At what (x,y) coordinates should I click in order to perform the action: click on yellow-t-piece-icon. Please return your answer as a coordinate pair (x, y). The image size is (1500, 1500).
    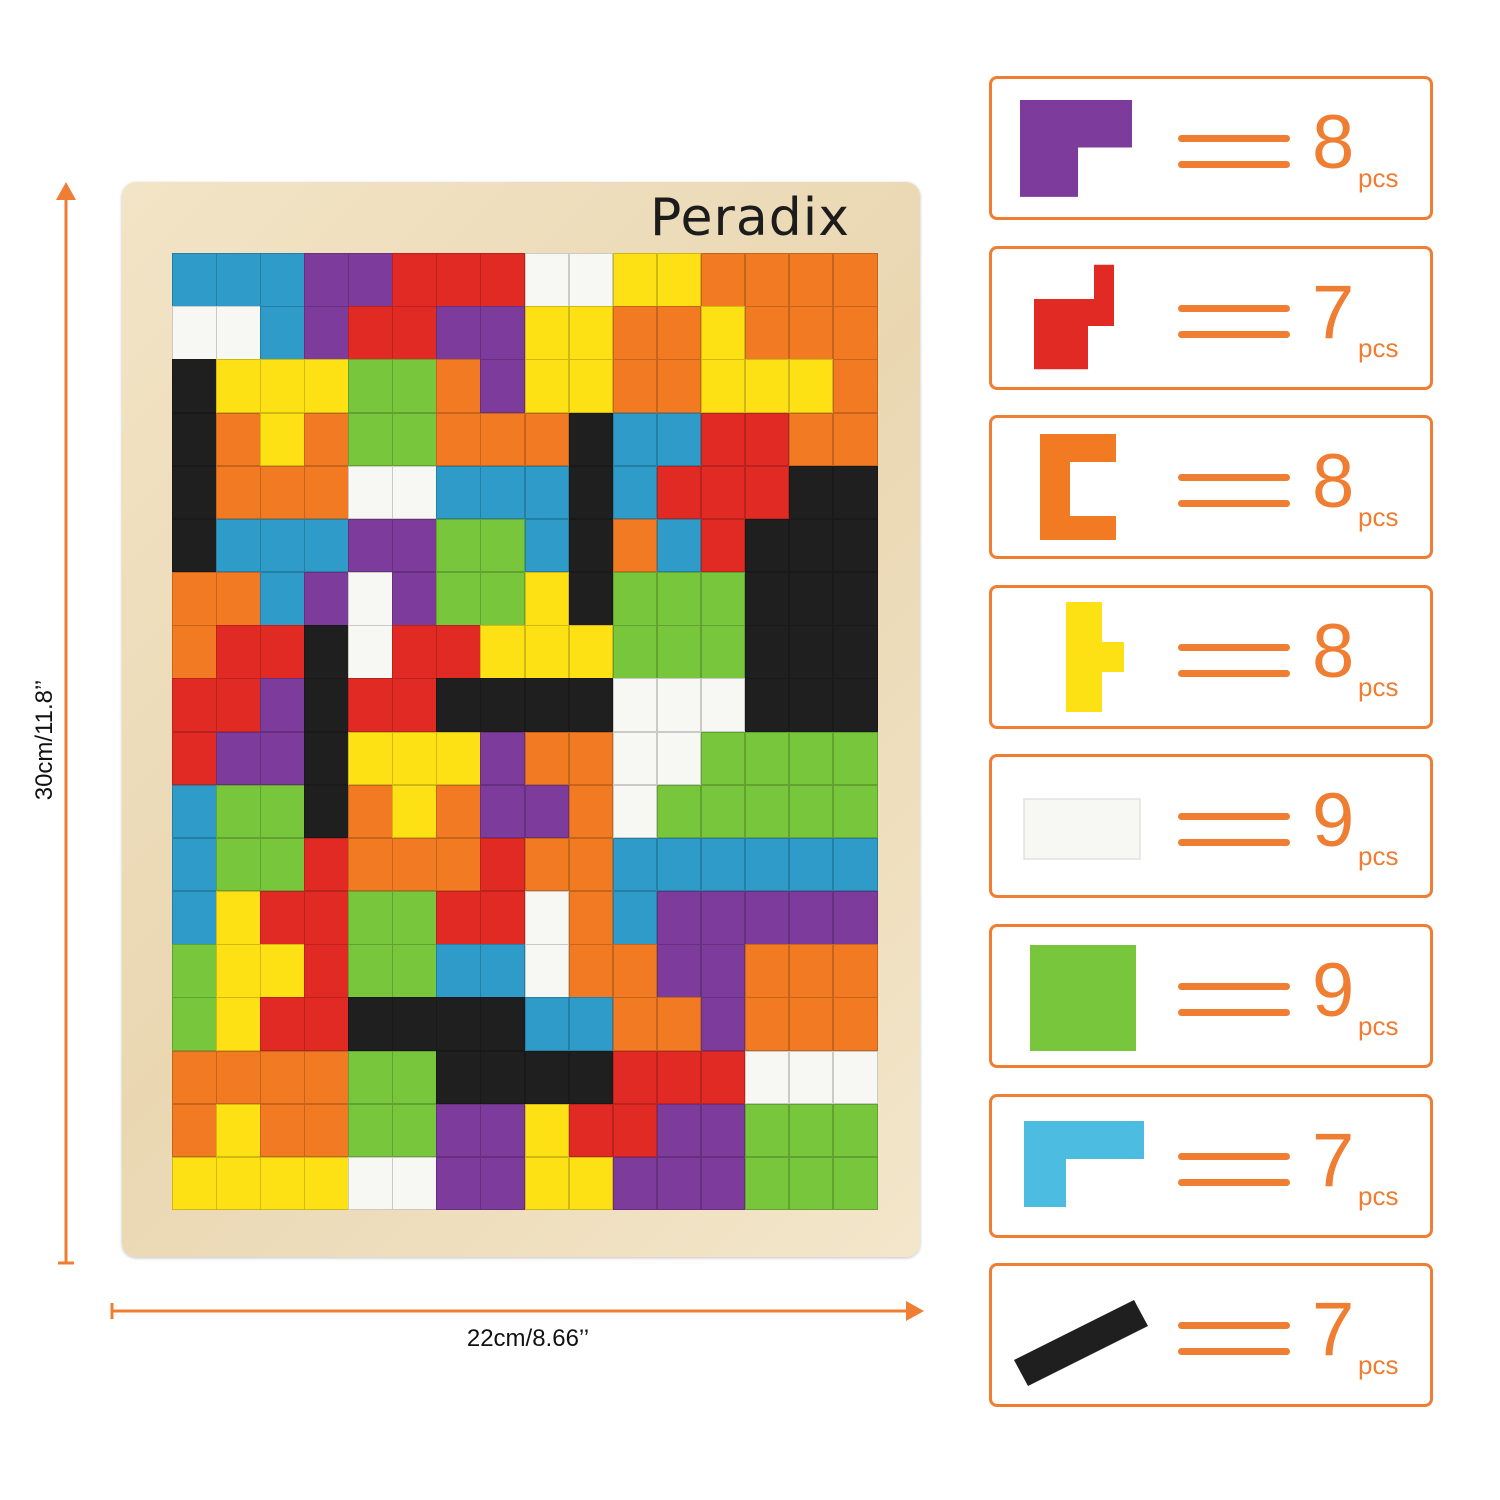
    Looking at the image, I should click on (1084, 656).